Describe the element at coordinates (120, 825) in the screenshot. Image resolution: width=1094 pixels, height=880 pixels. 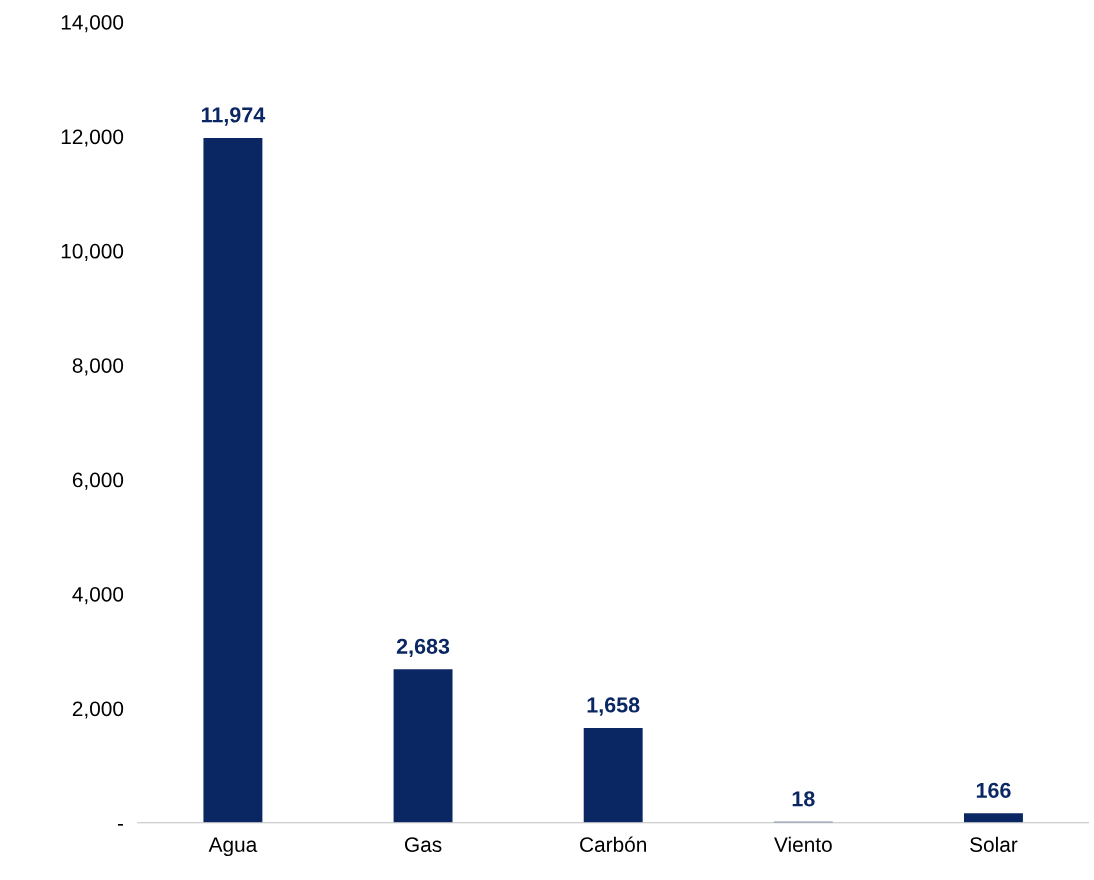
I see `y-tick-label: -` at that location.